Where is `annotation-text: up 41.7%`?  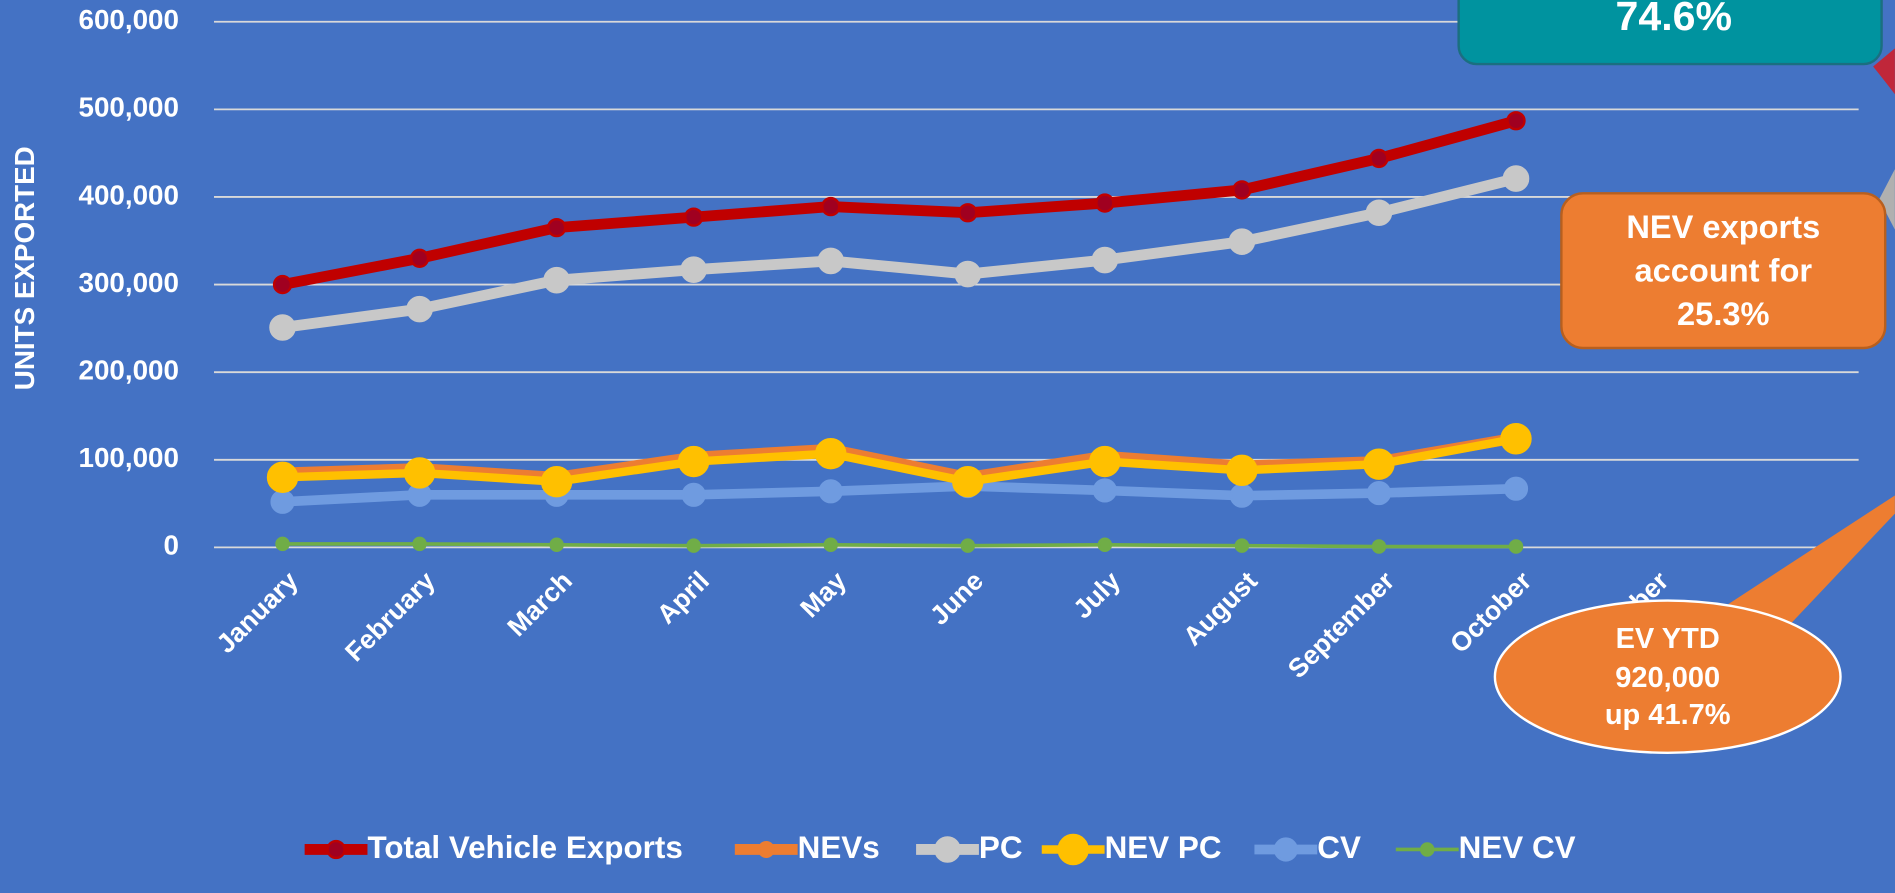 annotation-text: up 41.7% is located at coordinates (1668, 715).